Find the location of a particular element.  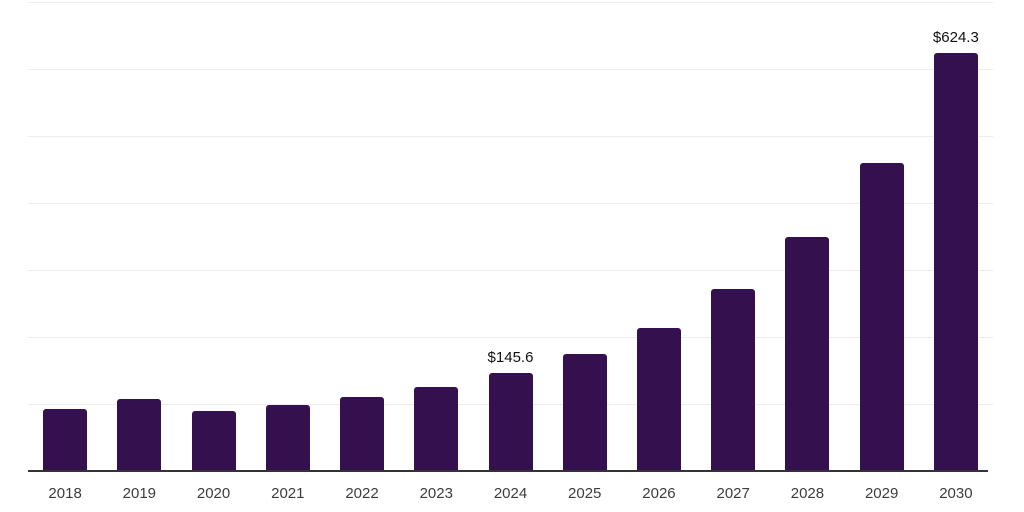

x-axis-line is located at coordinates (508, 471).